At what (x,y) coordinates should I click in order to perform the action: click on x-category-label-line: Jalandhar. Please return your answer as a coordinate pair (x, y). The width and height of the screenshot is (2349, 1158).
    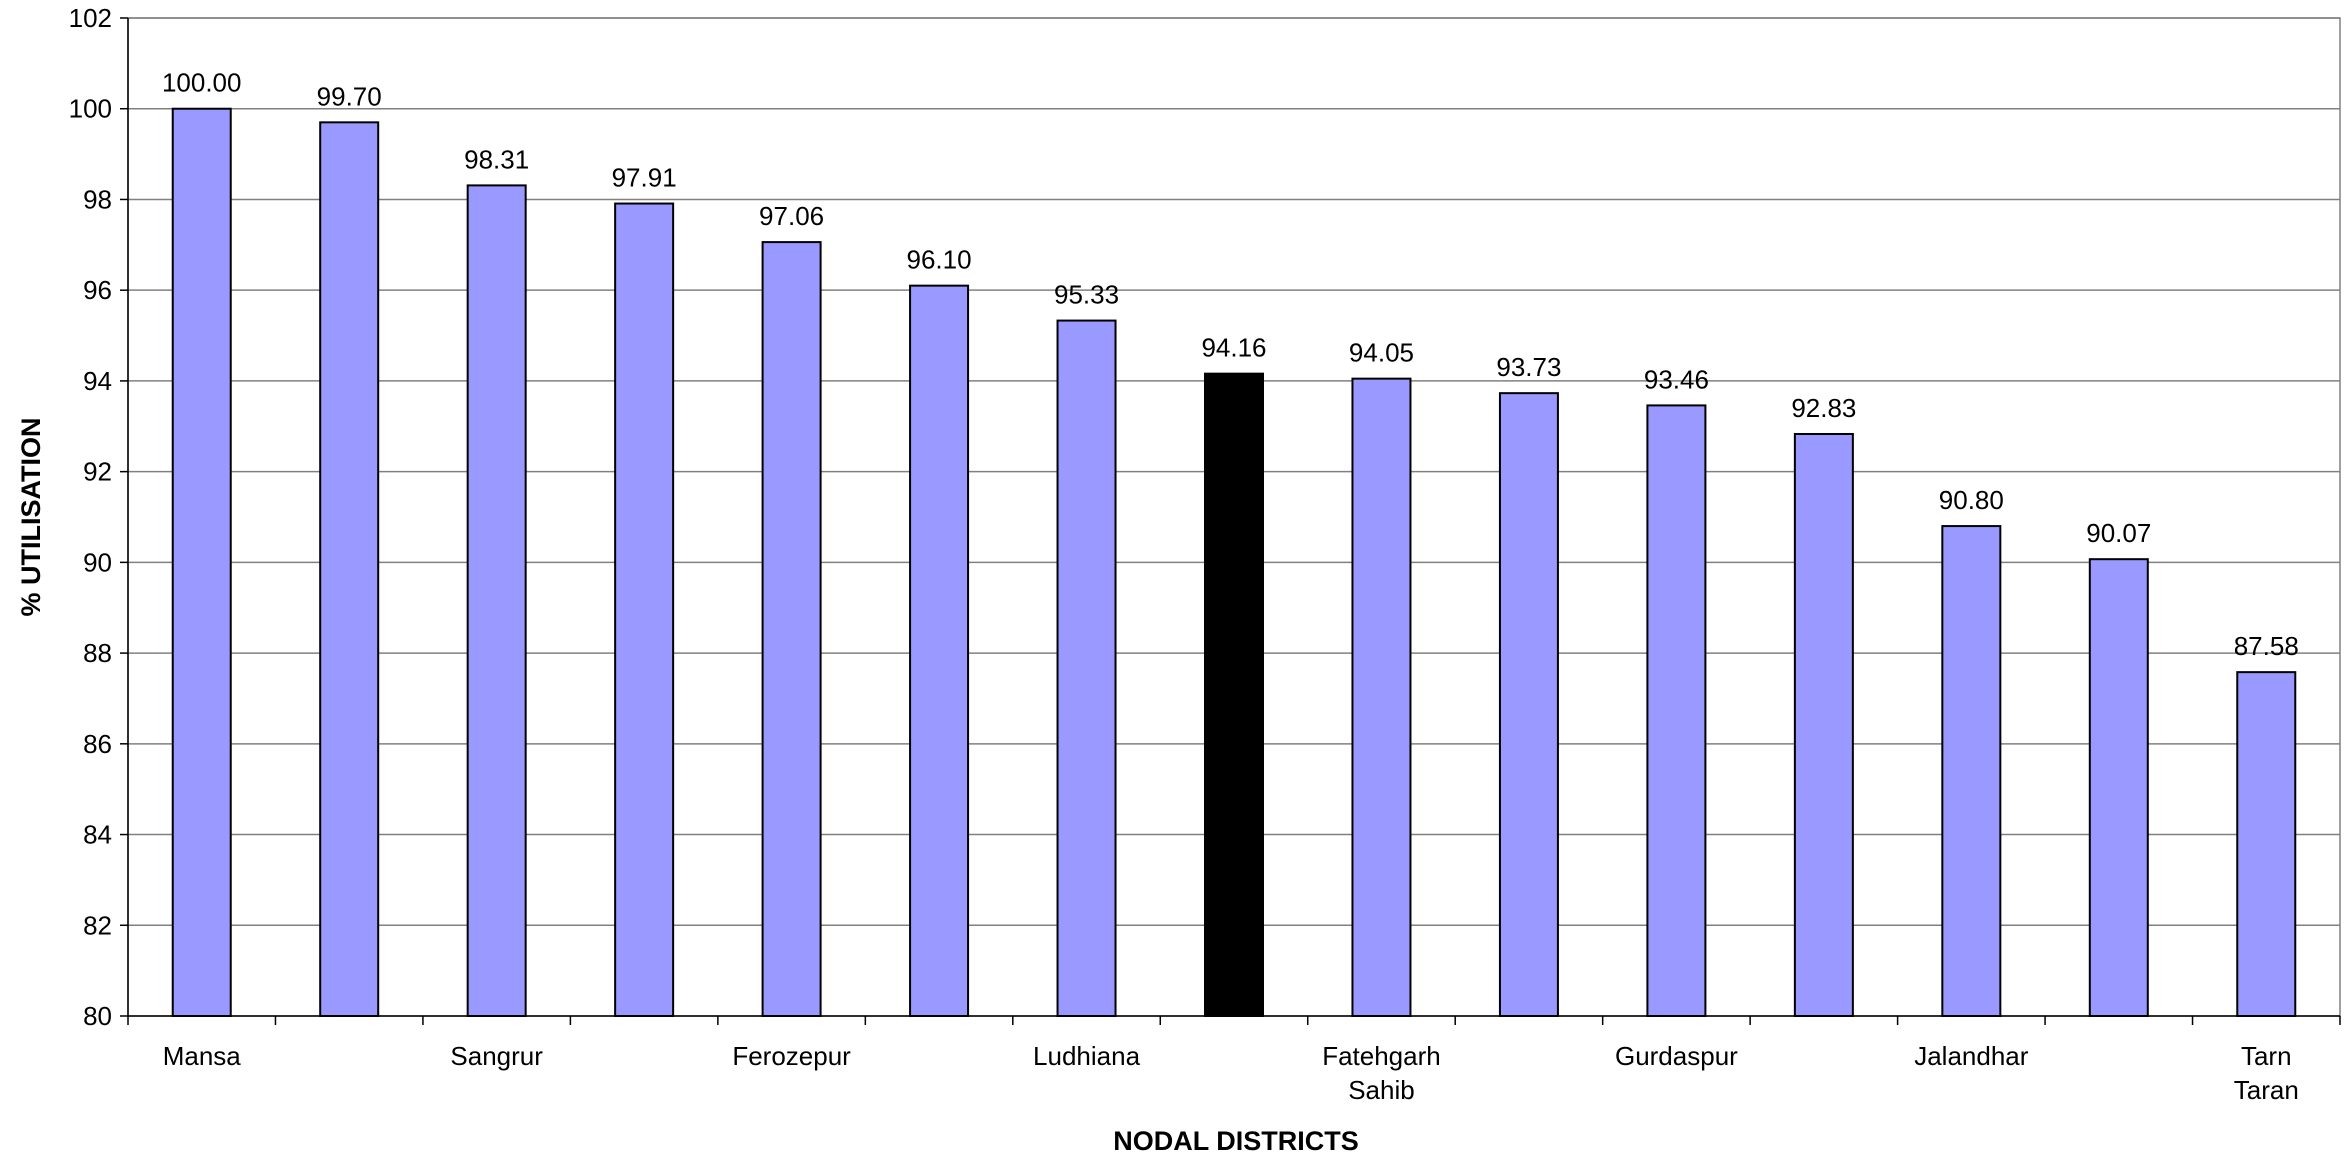
    Looking at the image, I should click on (1971, 1056).